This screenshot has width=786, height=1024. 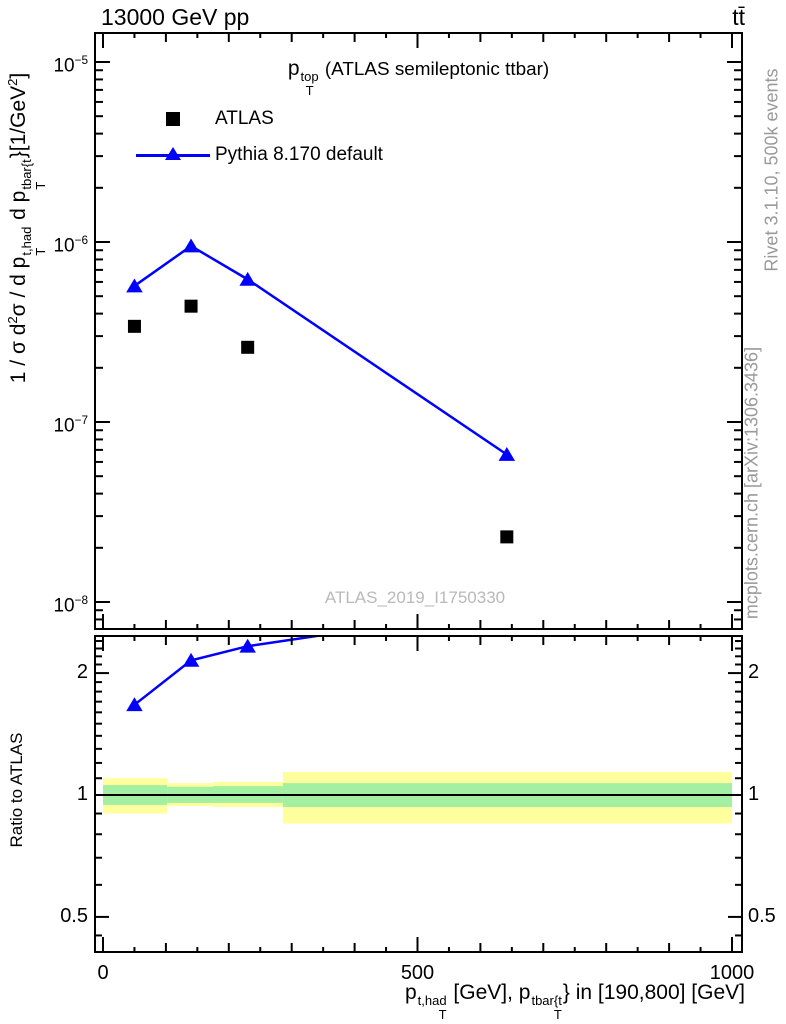 What do you see at coordinates (771, 170) in the screenshot?
I see `rivet-version-text: Rivet 3.1.10, 500k events` at bounding box center [771, 170].